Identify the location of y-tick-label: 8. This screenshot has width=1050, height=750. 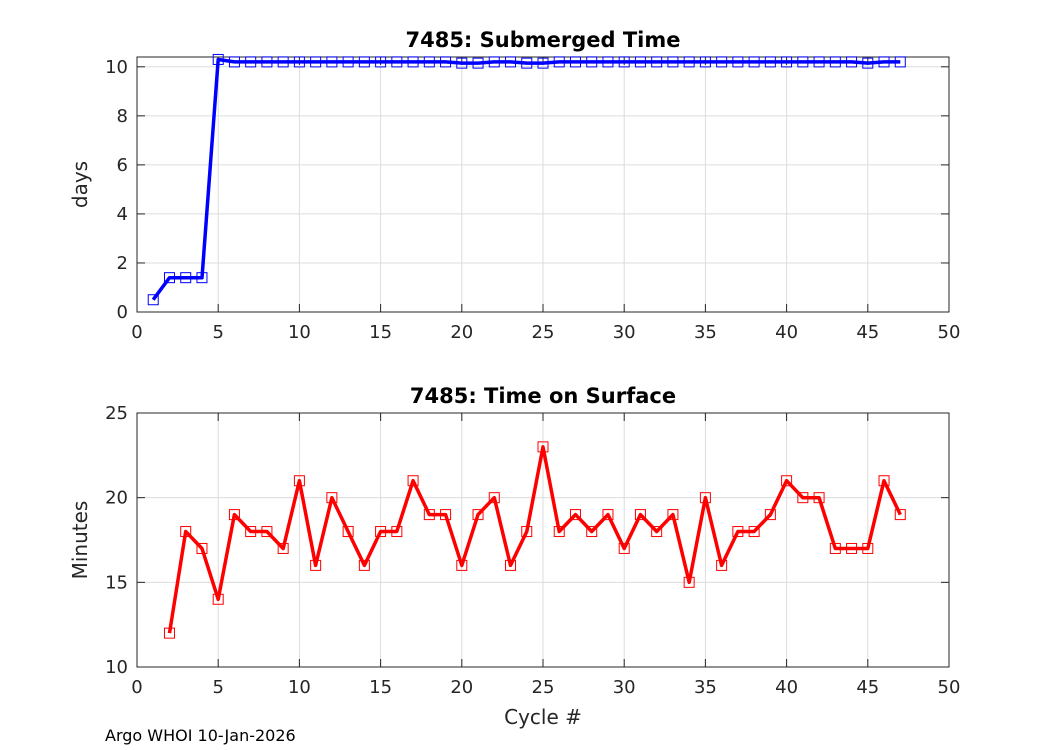
(122, 116).